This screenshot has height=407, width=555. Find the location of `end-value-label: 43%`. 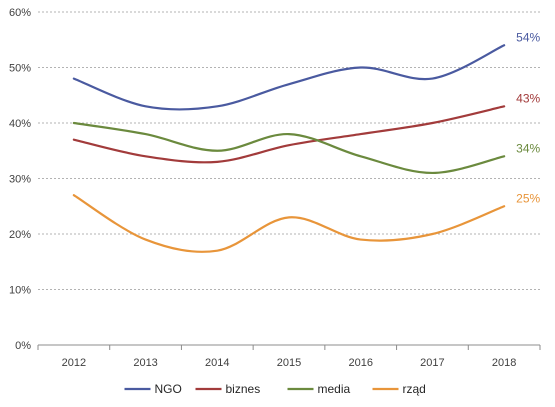

end-value-label: 43% is located at coordinates (528, 98).